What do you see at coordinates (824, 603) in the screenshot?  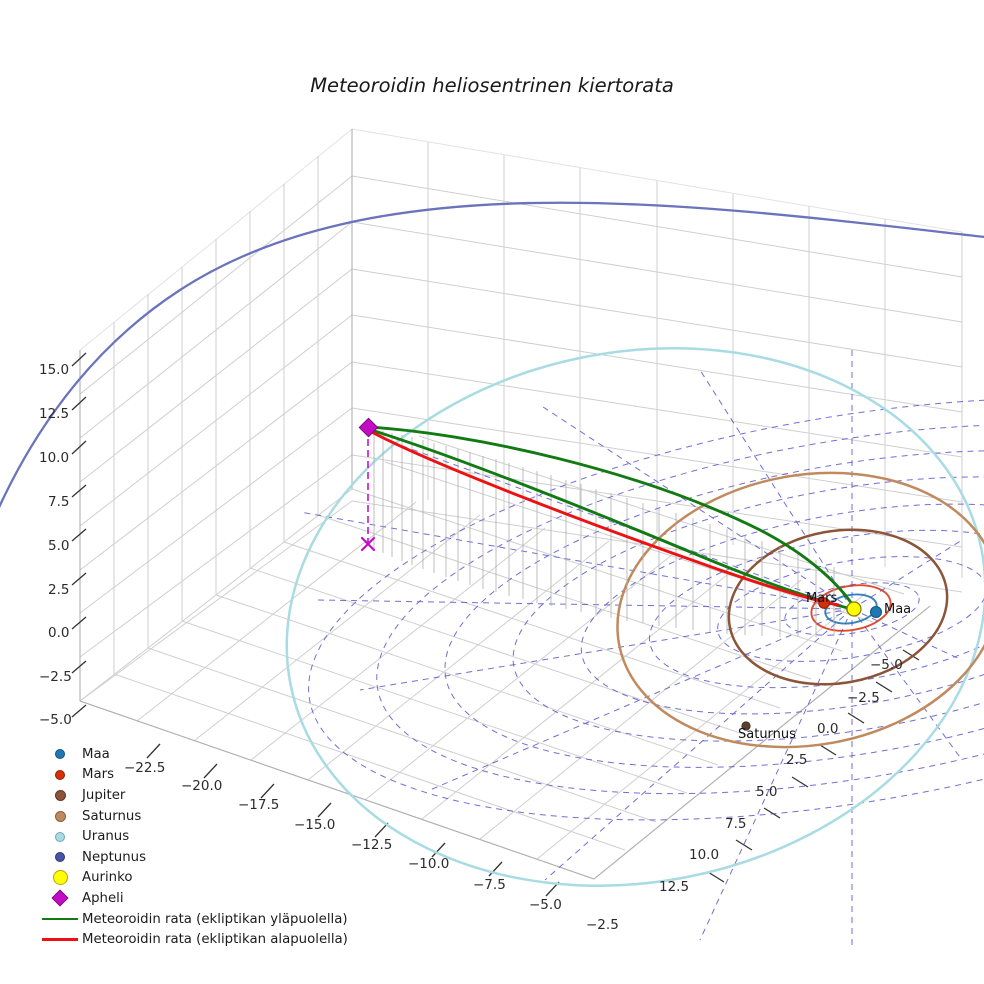 I see `planet-marker-mars` at bounding box center [824, 603].